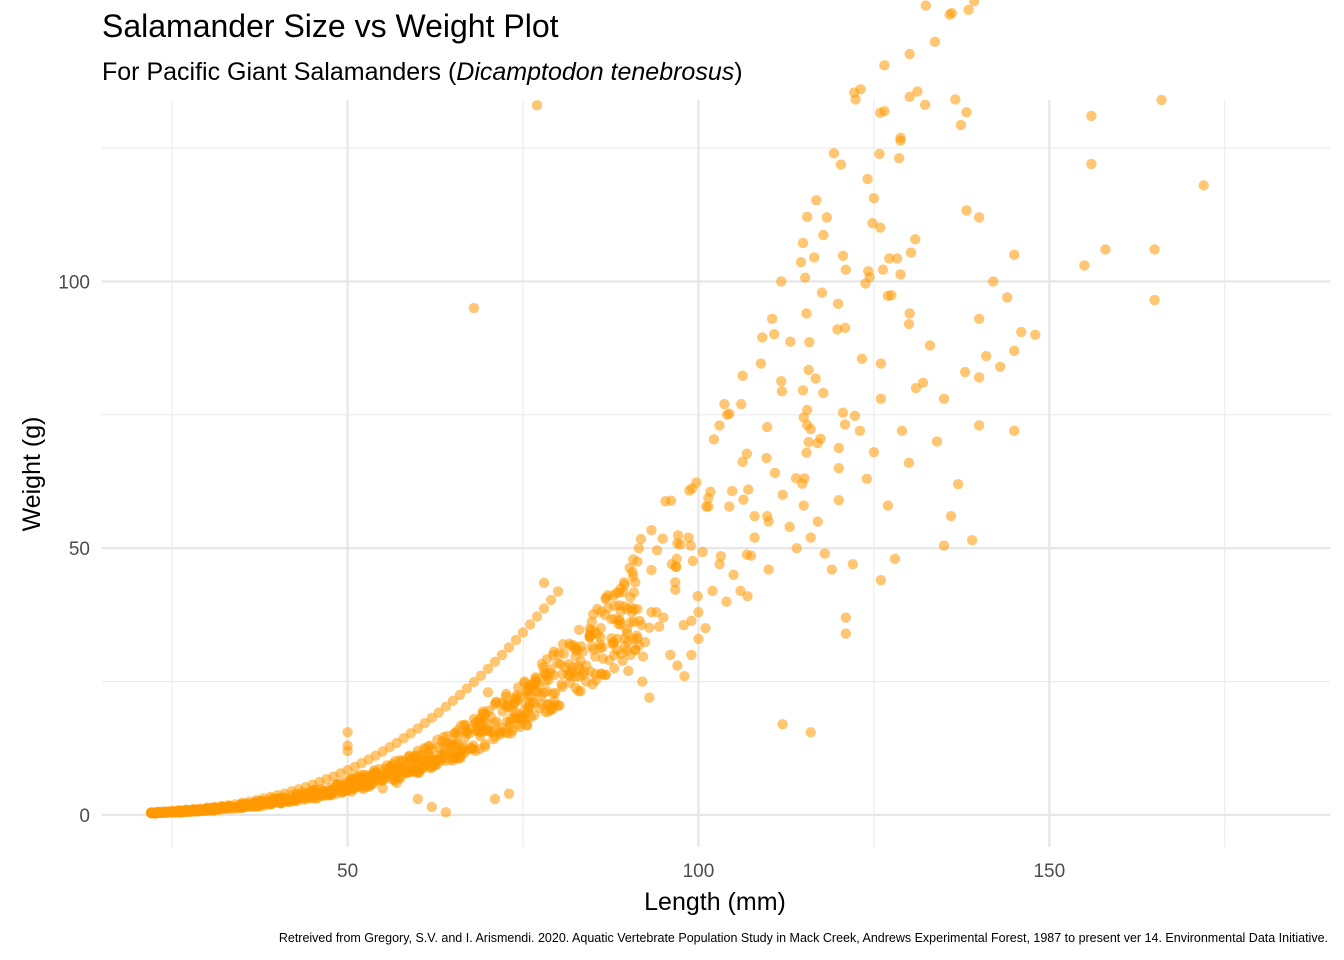 Image resolution: width=1344 pixels, height=960 pixels. I want to click on x-tick-label: 150, so click(1049, 871).